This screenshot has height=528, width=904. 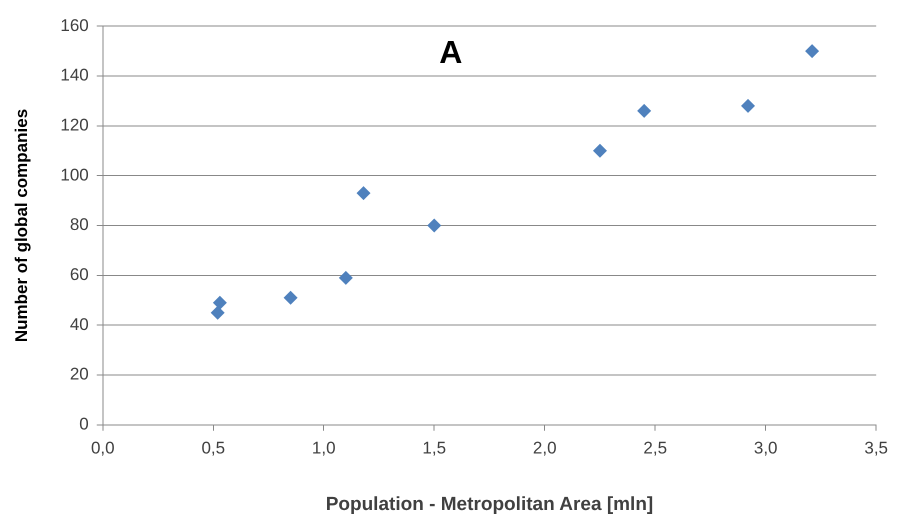 What do you see at coordinates (74, 174) in the screenshot?
I see `y-tick-label: 100` at bounding box center [74, 174].